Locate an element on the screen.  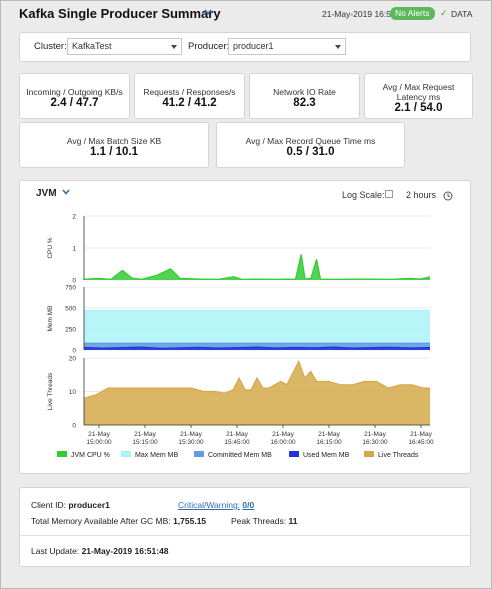
peak-threads-row: Peak Threads: 11 is located at coordinates (264, 521).